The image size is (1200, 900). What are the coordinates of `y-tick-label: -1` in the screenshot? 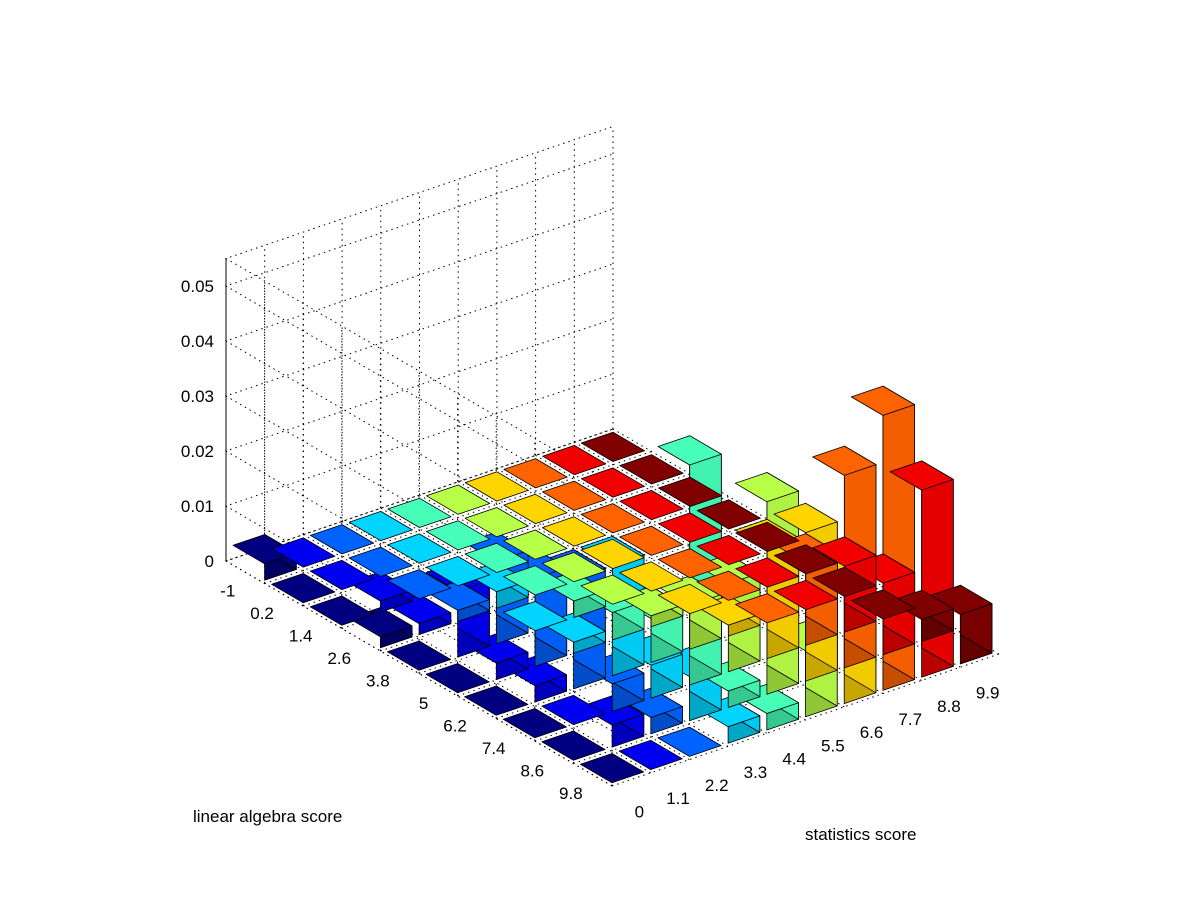 It's located at (227, 590).